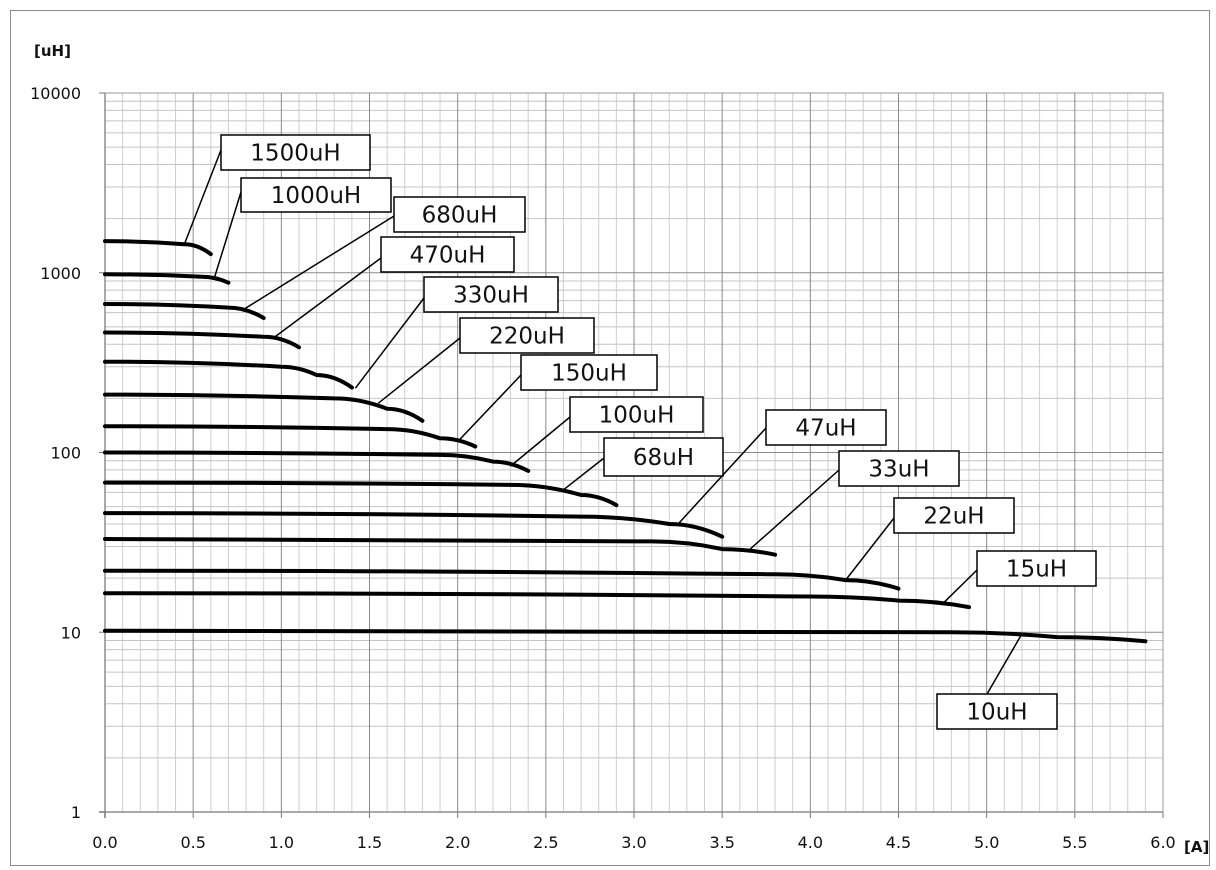  What do you see at coordinates (794, 510) in the screenshot?
I see `leader-line-33uH` at bounding box center [794, 510].